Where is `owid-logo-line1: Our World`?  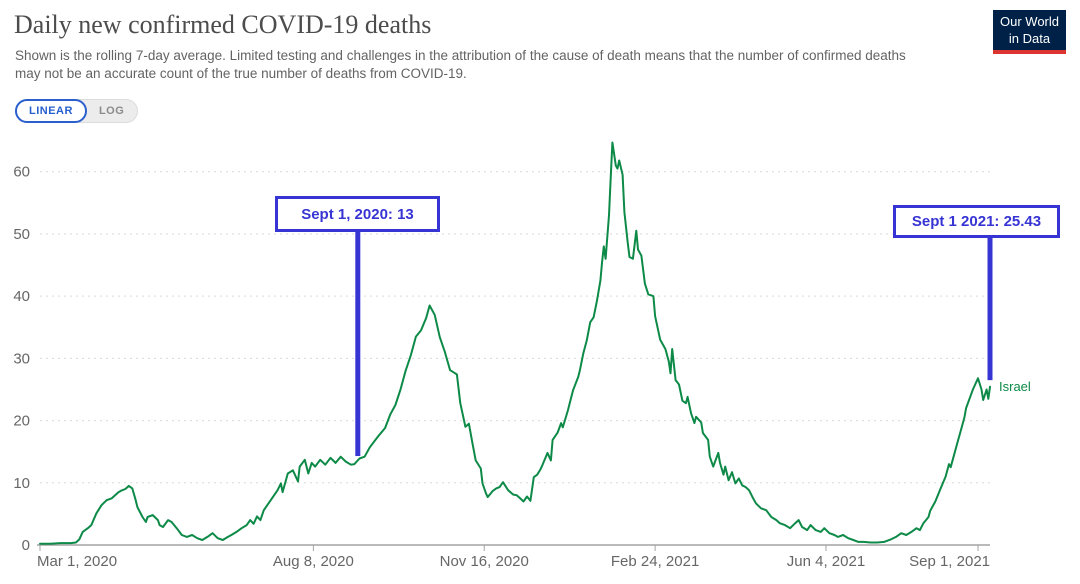 owid-logo-line1: Our World is located at coordinates (1029, 21).